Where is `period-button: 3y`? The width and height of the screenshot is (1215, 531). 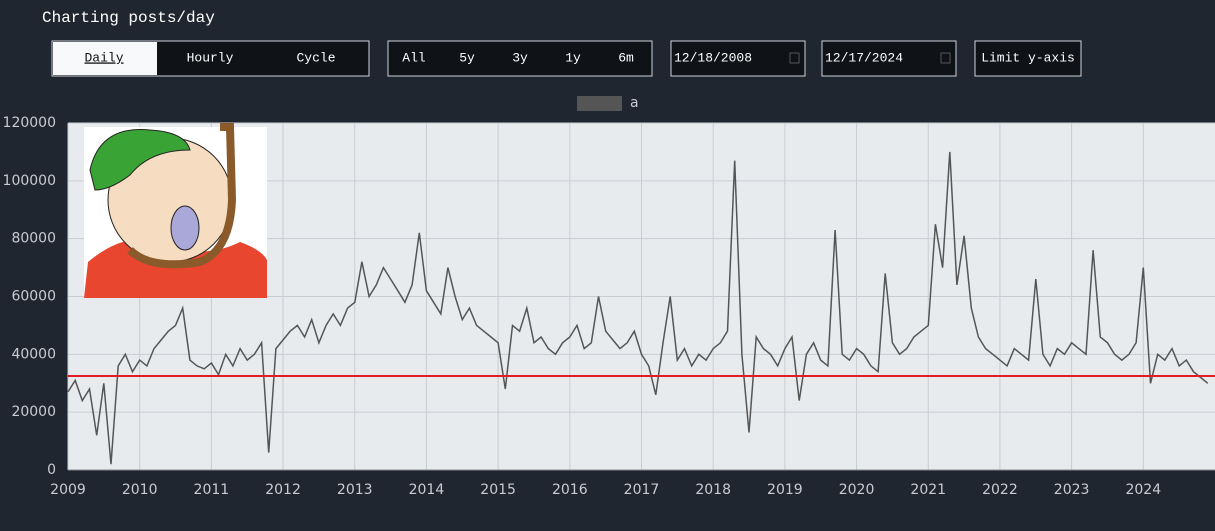 period-button: 3y is located at coordinates (520, 57).